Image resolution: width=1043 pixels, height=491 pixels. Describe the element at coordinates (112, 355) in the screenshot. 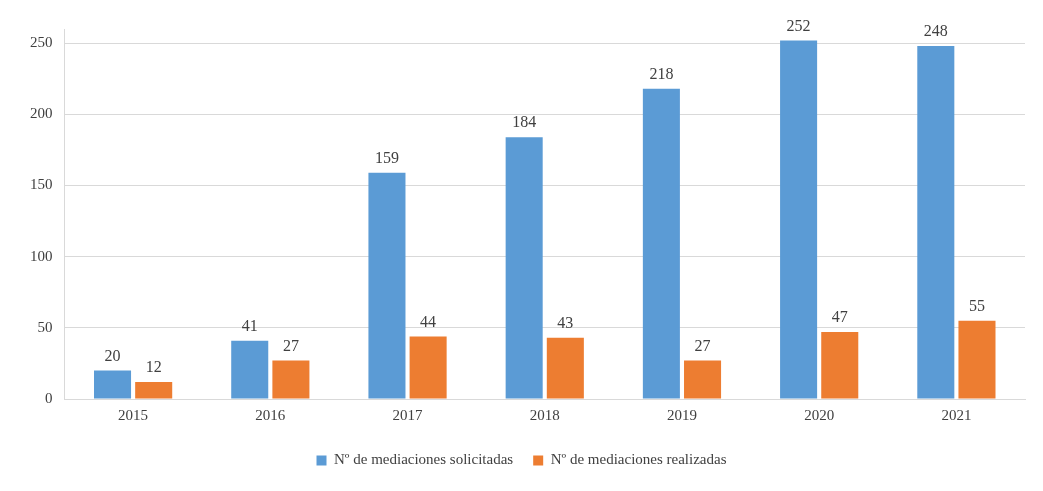

I see `data-label: 20` at that location.